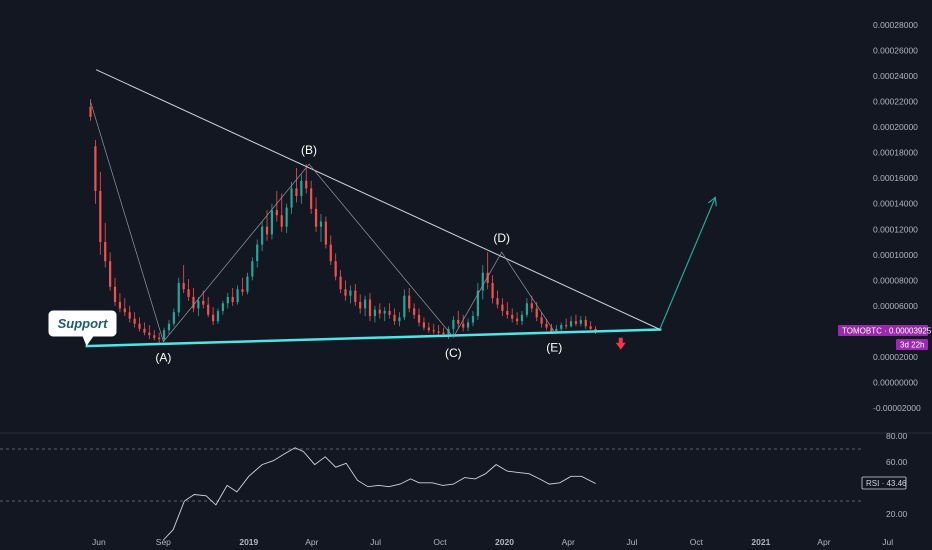 The width and height of the screenshot is (932, 550). What do you see at coordinates (872, 483) in the screenshot?
I see `rsi-label: RSI` at bounding box center [872, 483].